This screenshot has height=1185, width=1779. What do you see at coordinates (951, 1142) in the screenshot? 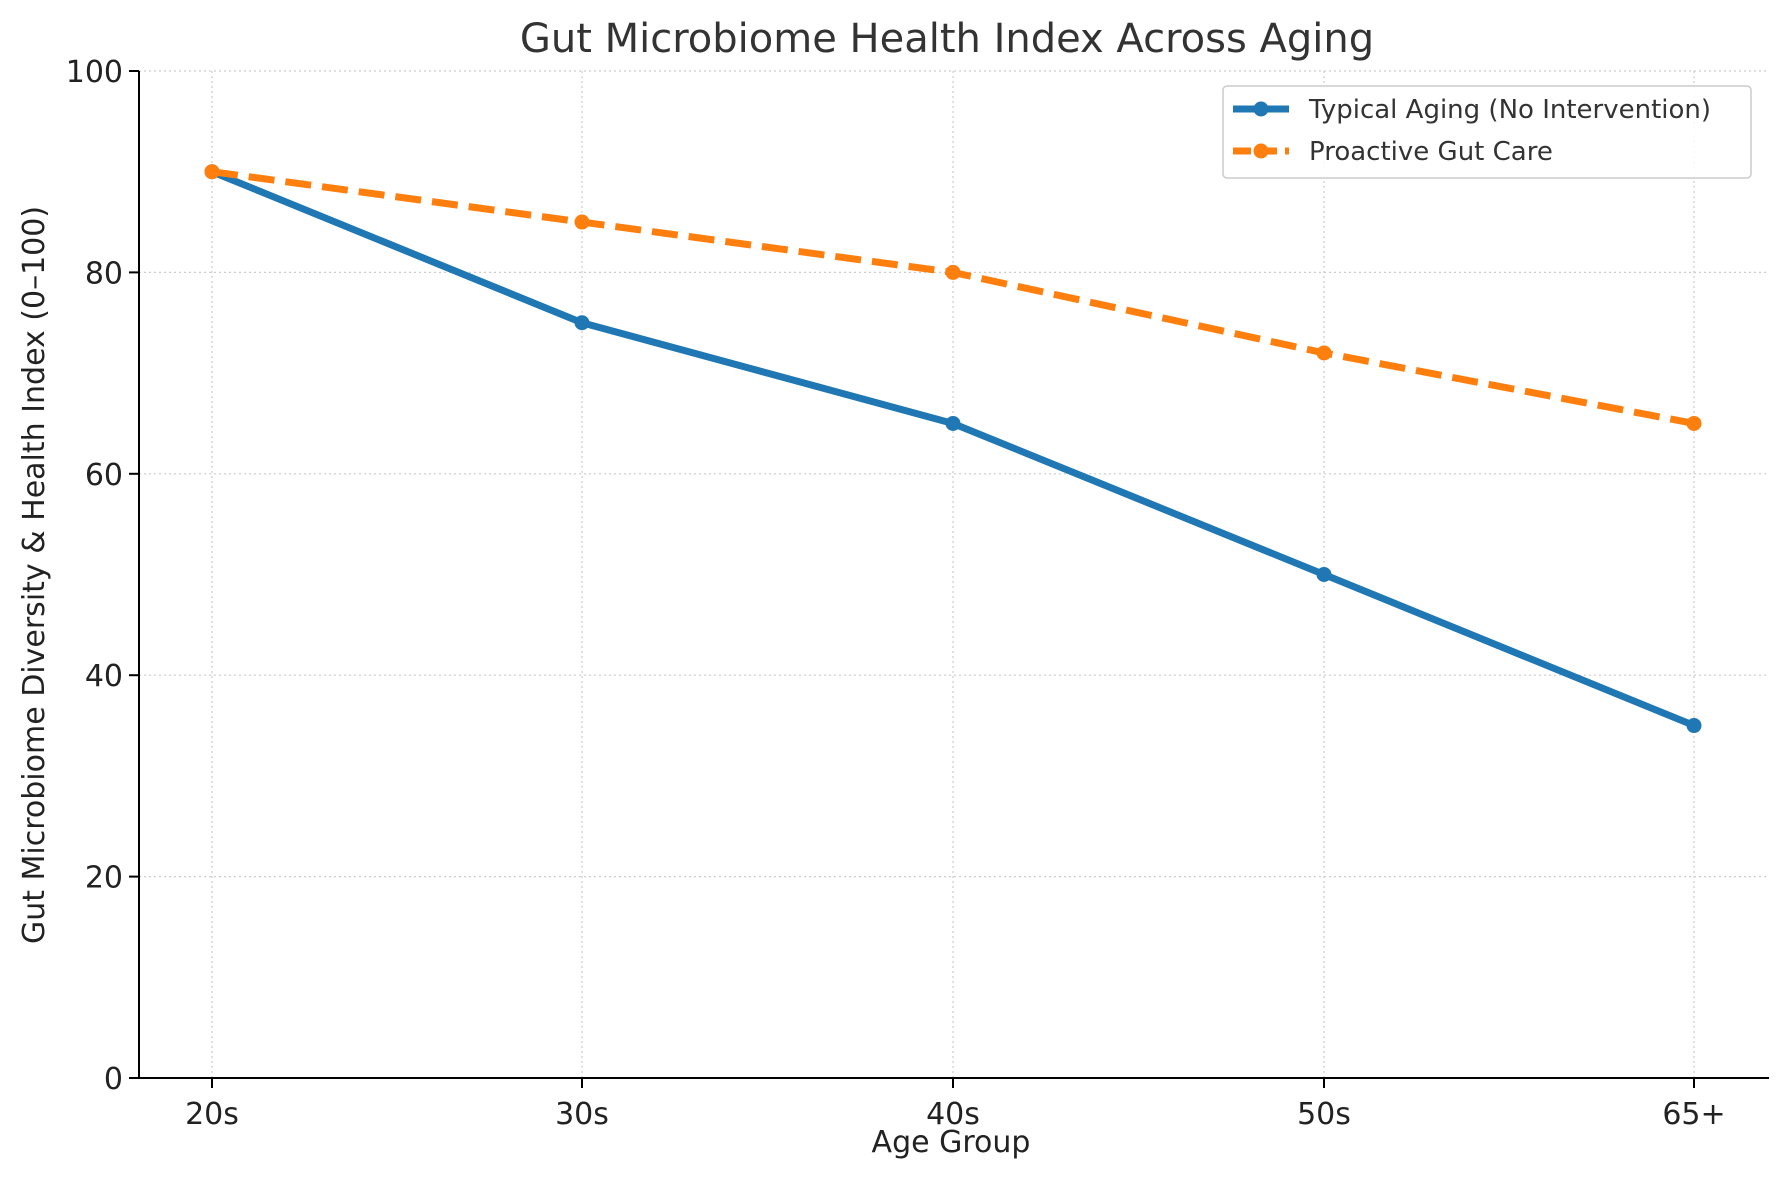
I see `x-axis-label: Age Group` at bounding box center [951, 1142].